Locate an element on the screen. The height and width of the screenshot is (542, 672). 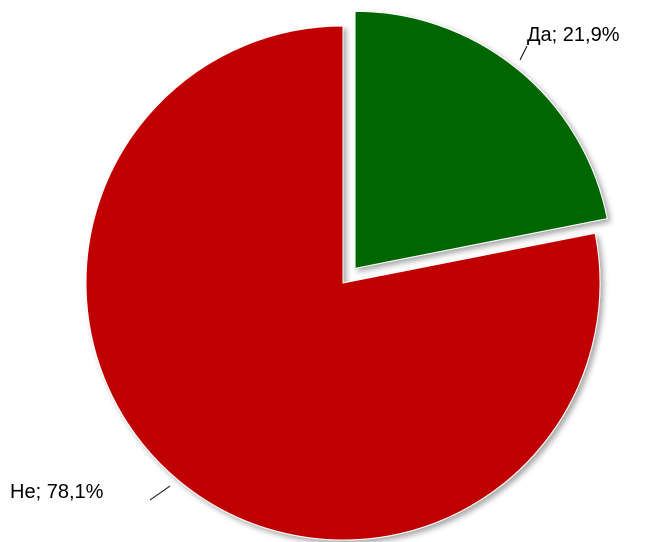
data-label: Да; 21,9% is located at coordinates (573, 35).